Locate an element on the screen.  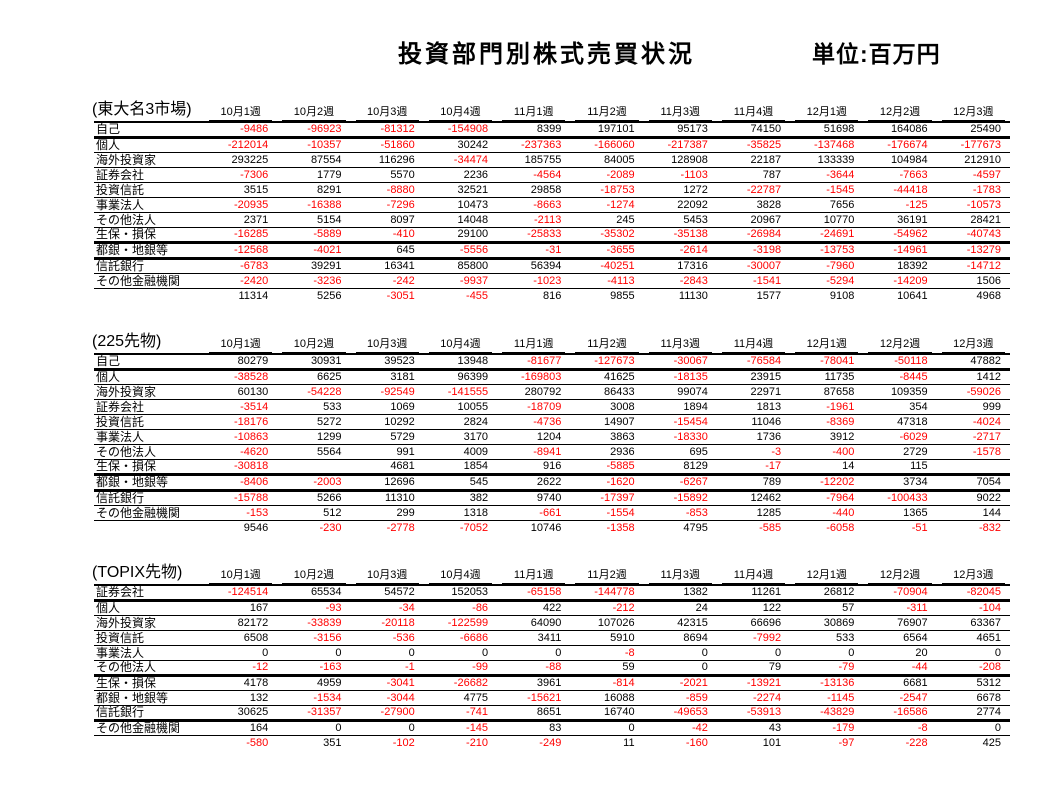
cell-value: -7960 is located at coordinates (827, 266).